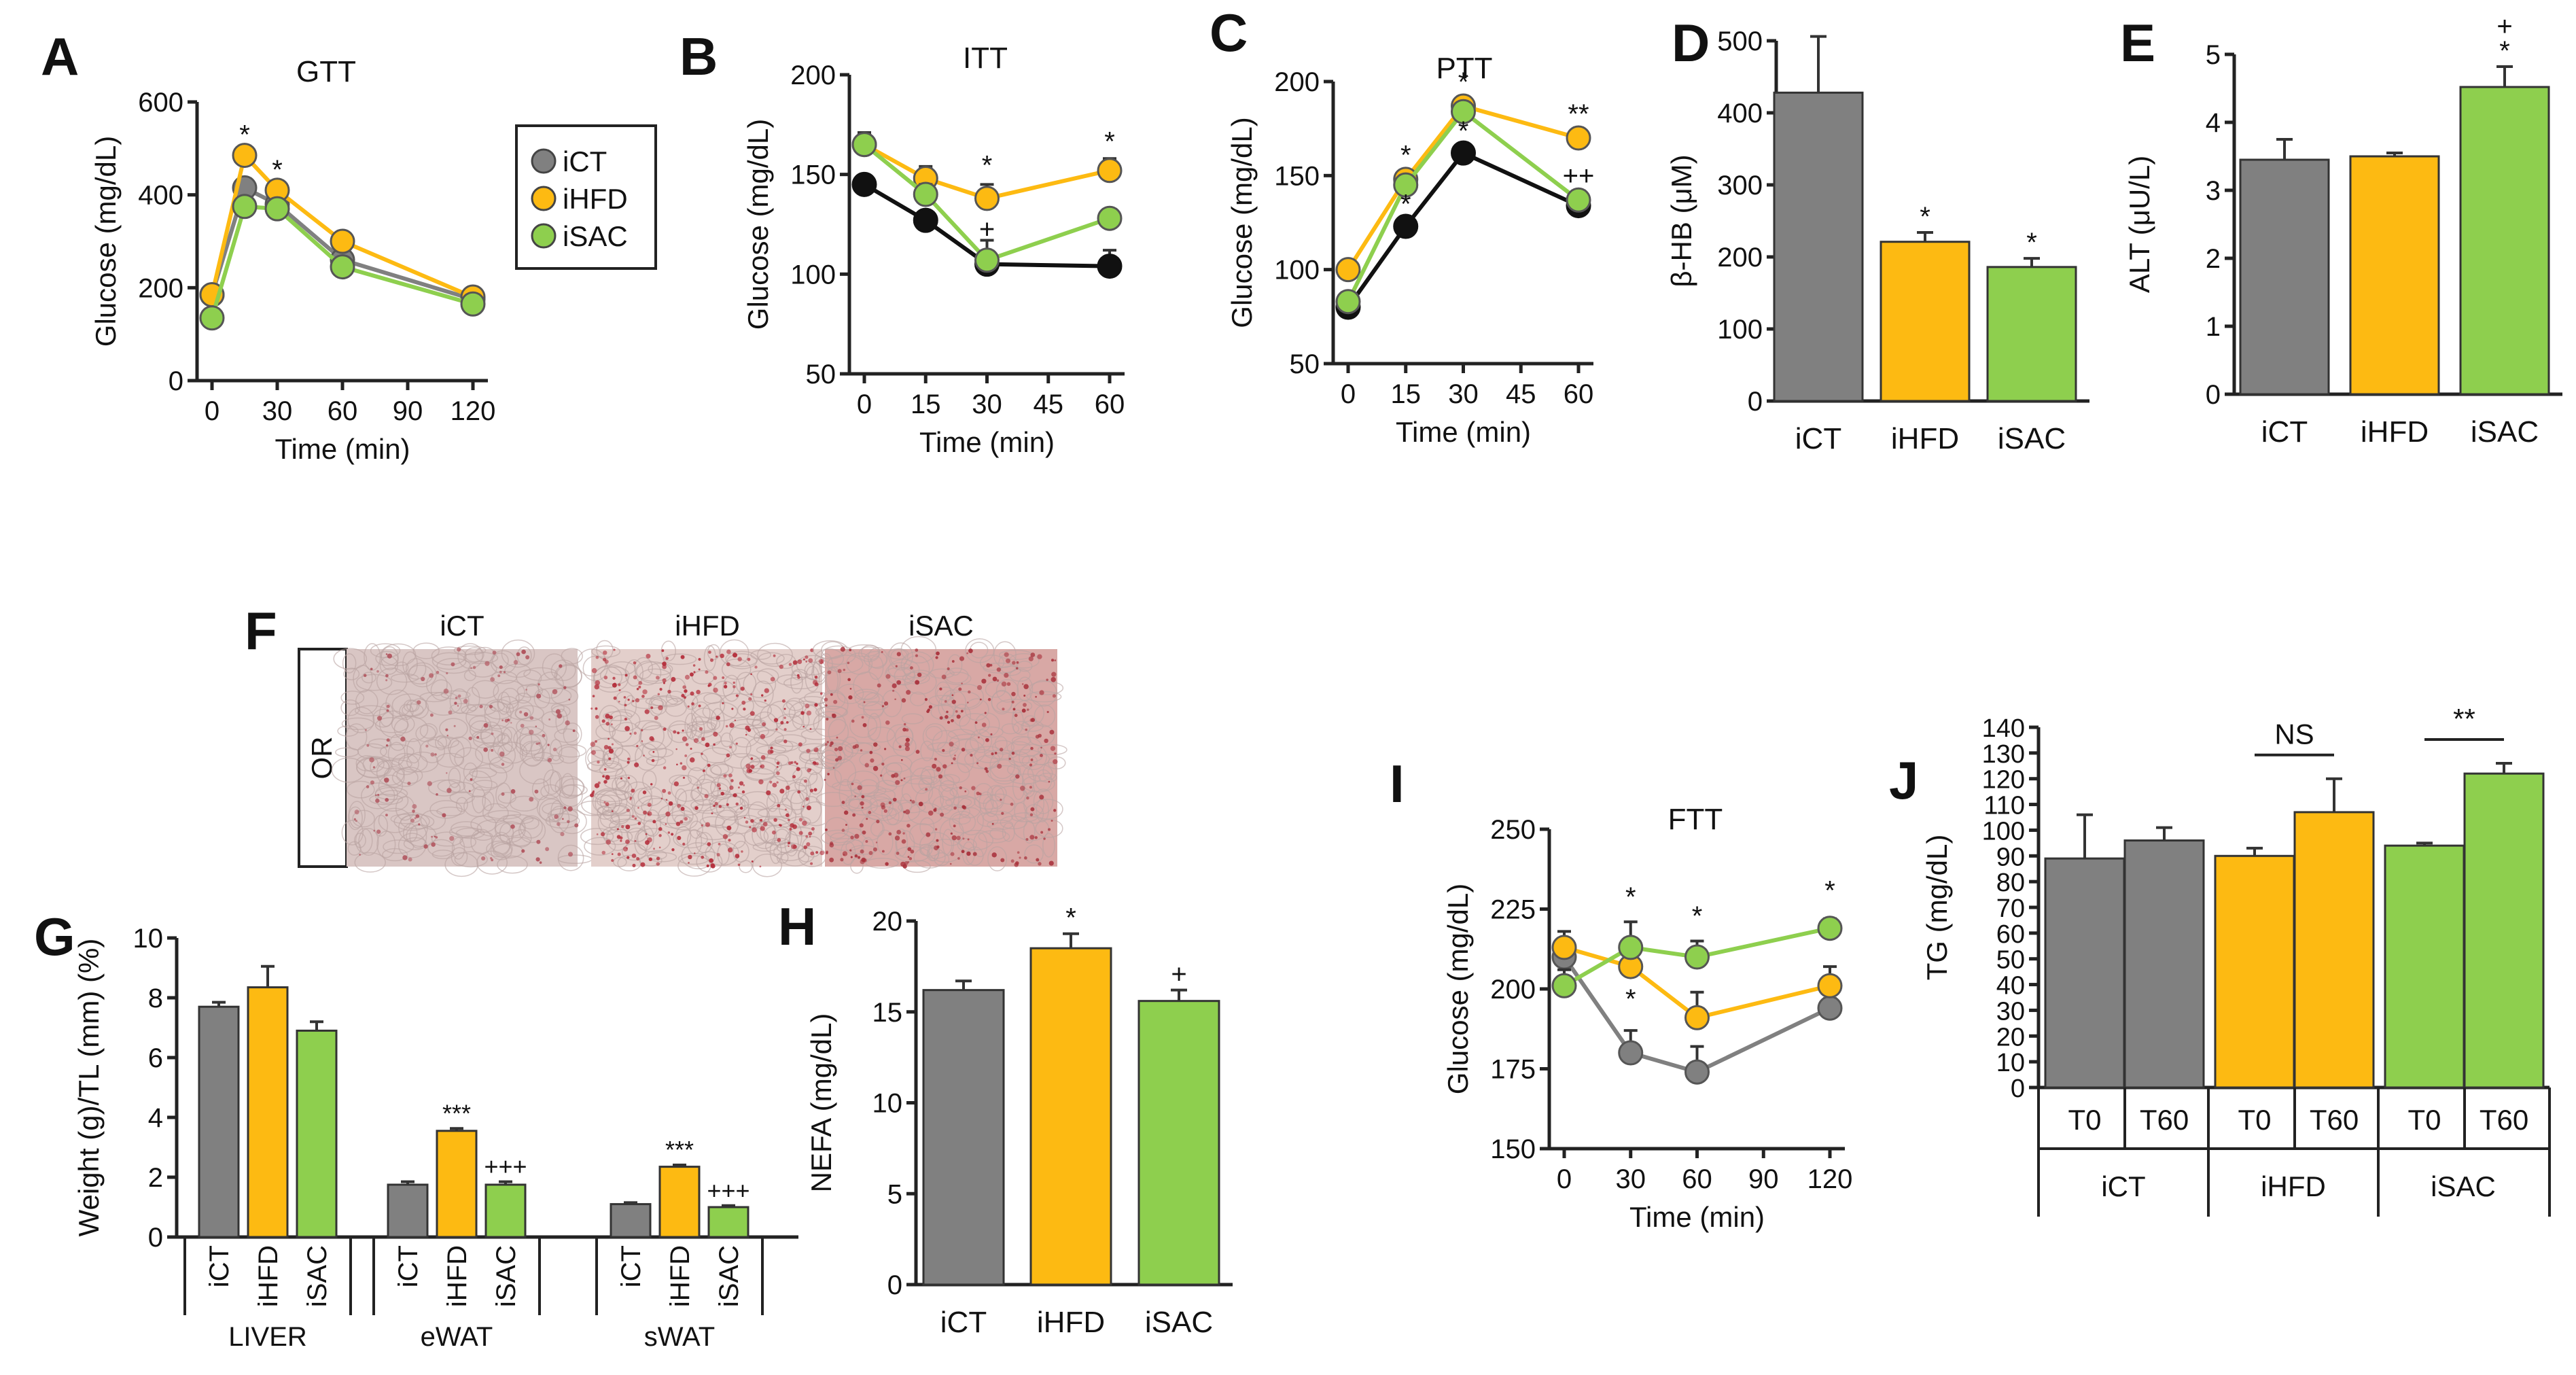 Image resolution: width=2576 pixels, height=1375 pixels. Describe the element at coordinates (176, 381) in the screenshot. I see `y-tick-label: 0` at that location.